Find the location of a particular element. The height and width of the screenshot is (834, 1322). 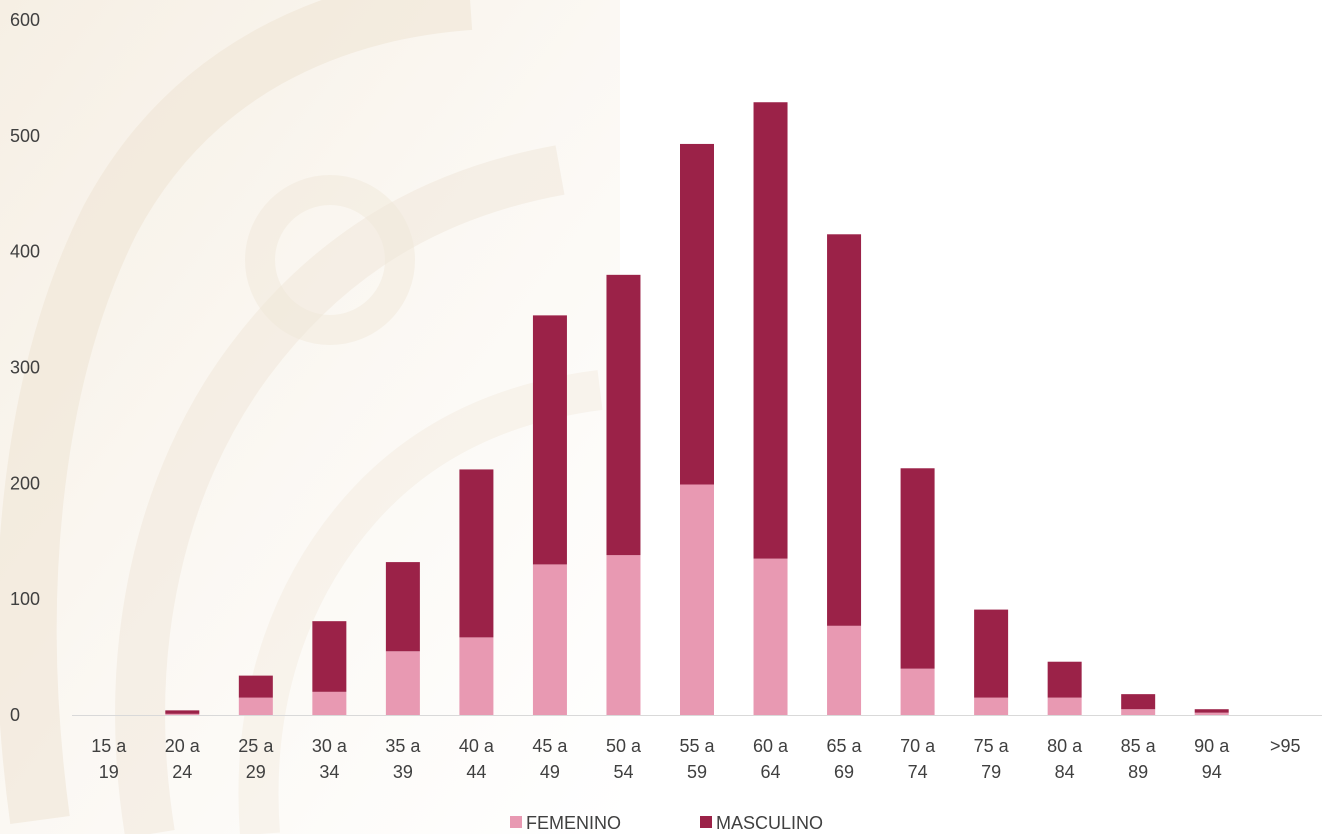

legend-label-masculino: MASCULINO is located at coordinates (769, 823).